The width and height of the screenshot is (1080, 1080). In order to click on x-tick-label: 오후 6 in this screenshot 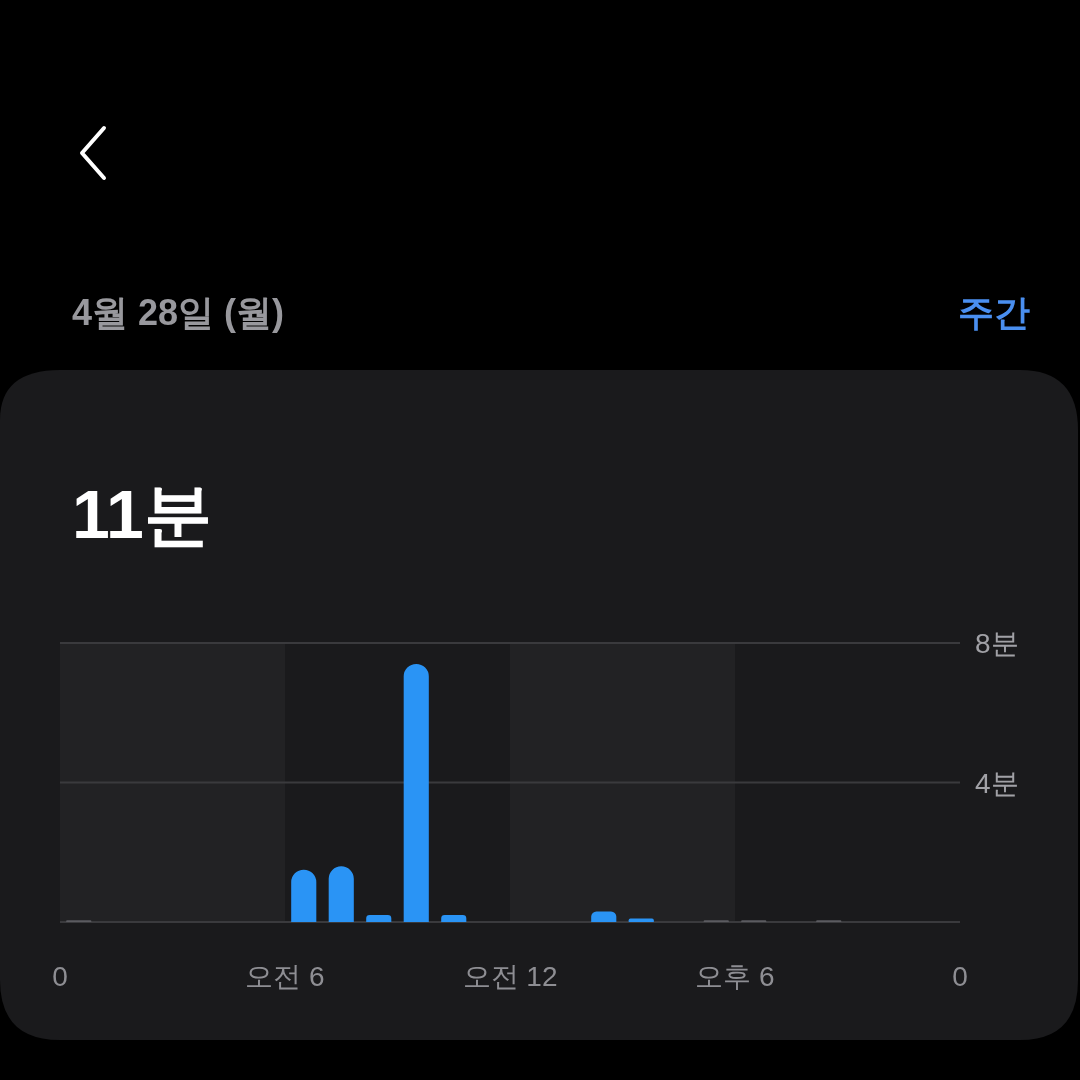, I will do `click(735, 976)`.